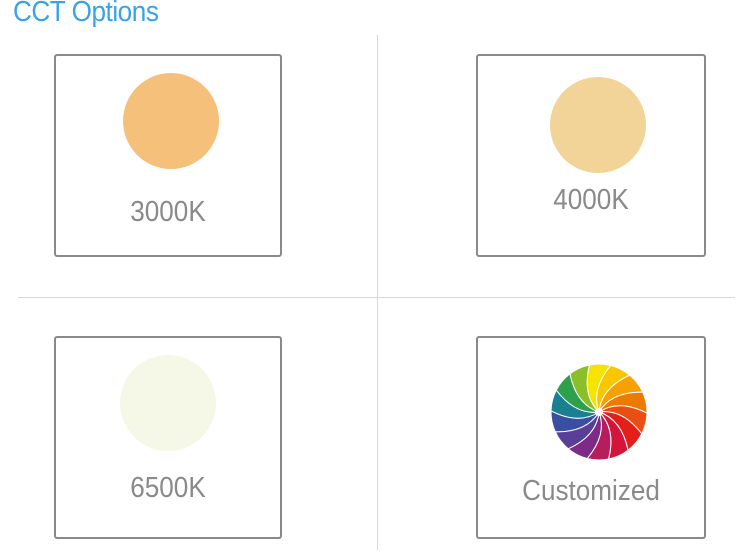 This screenshot has width=750, height=560. I want to click on option-card-customized: Customized, so click(591, 437).